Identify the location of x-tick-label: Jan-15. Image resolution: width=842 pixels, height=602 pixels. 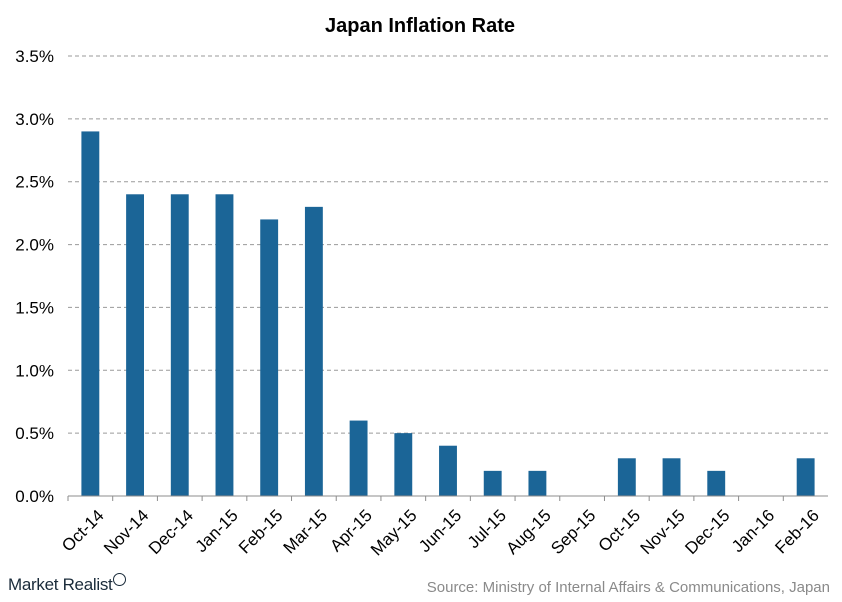
(217, 531).